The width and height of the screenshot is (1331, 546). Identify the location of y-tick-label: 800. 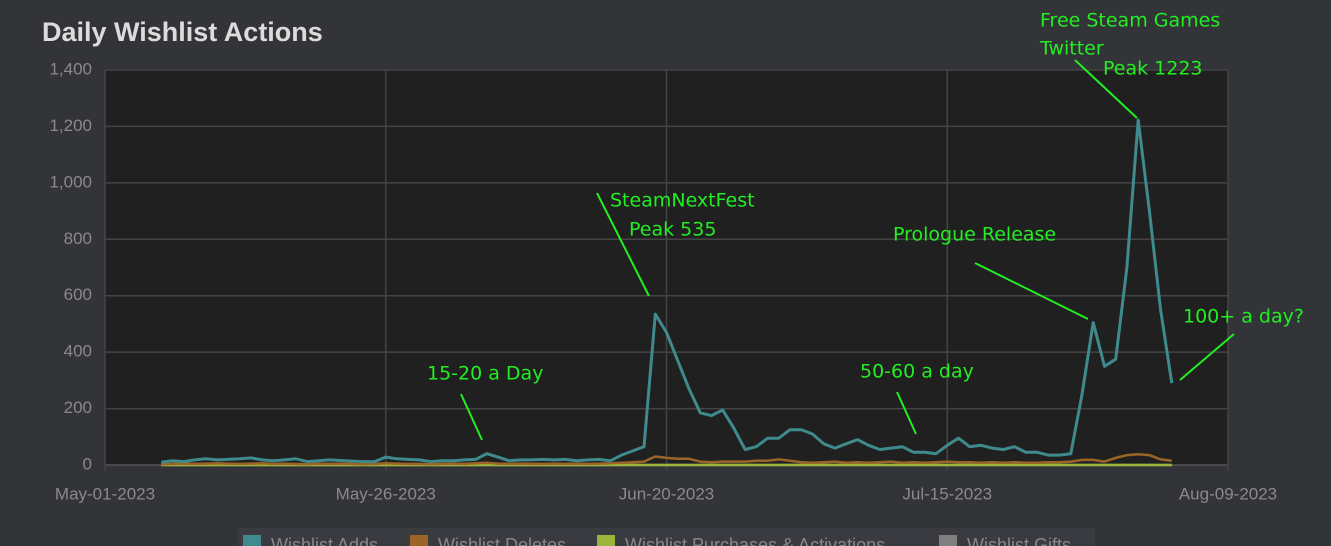
(78, 238).